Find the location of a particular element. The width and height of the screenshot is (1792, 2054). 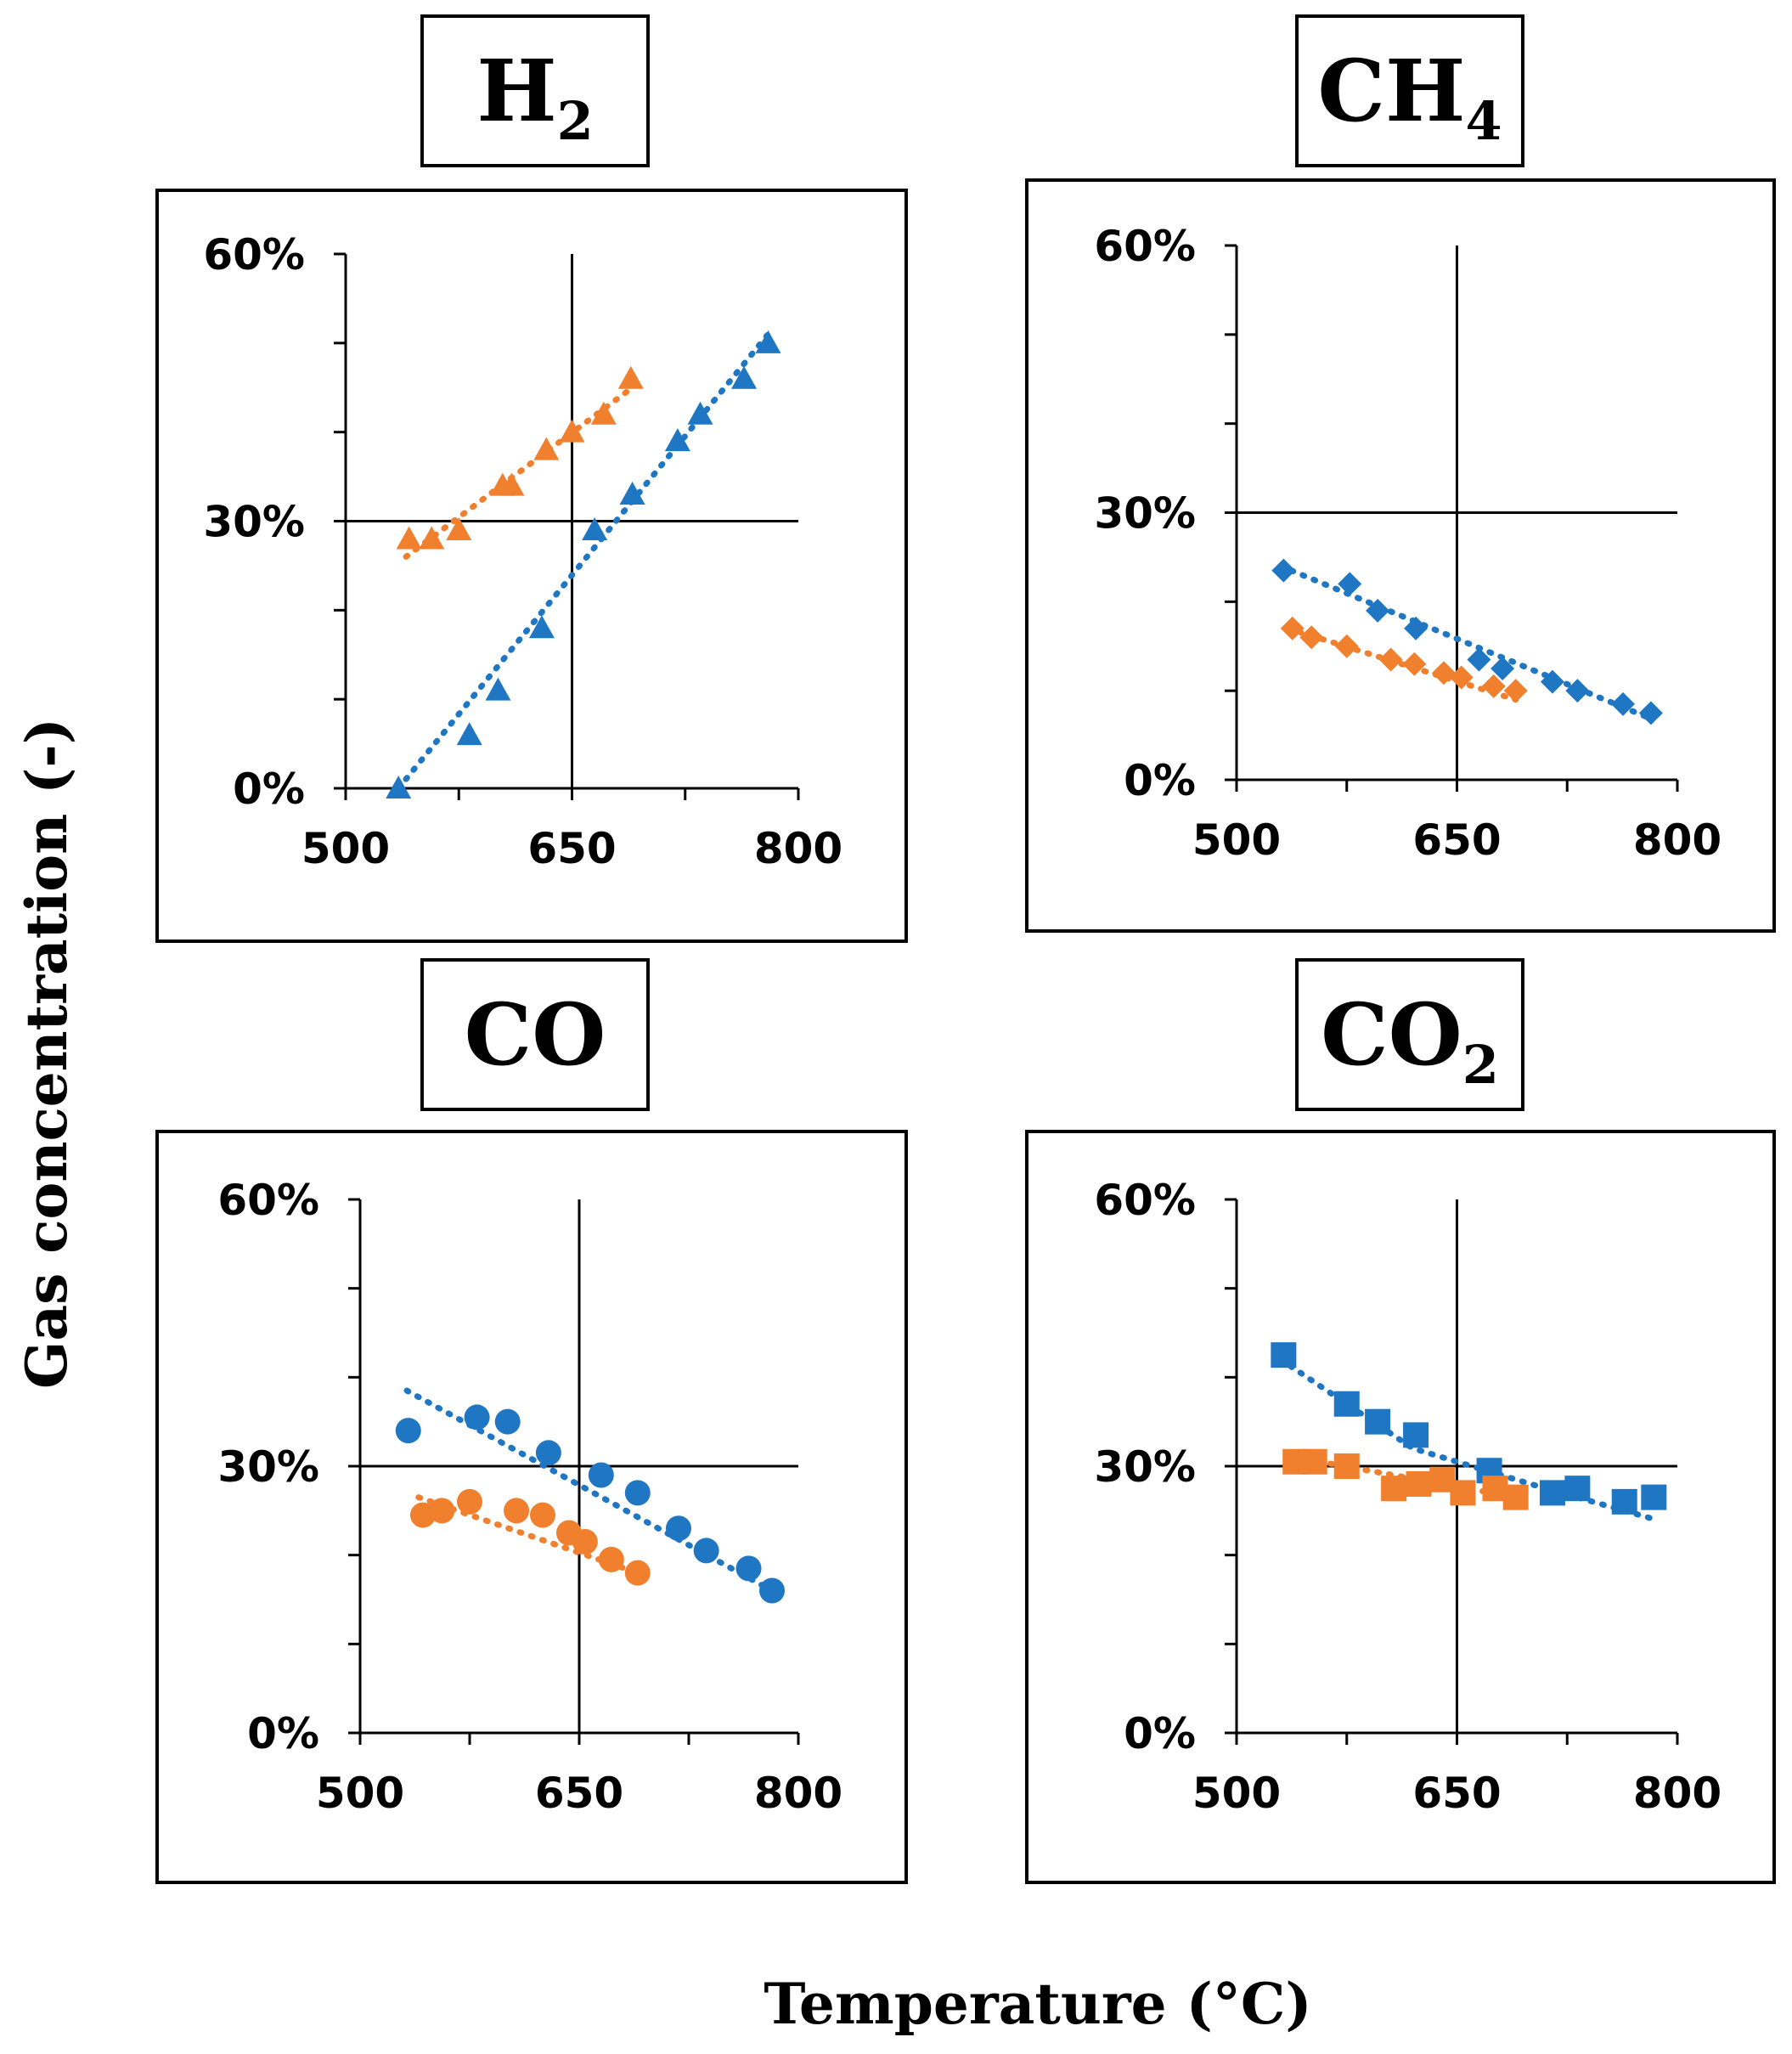

co-title: CO is located at coordinates (535, 1035).